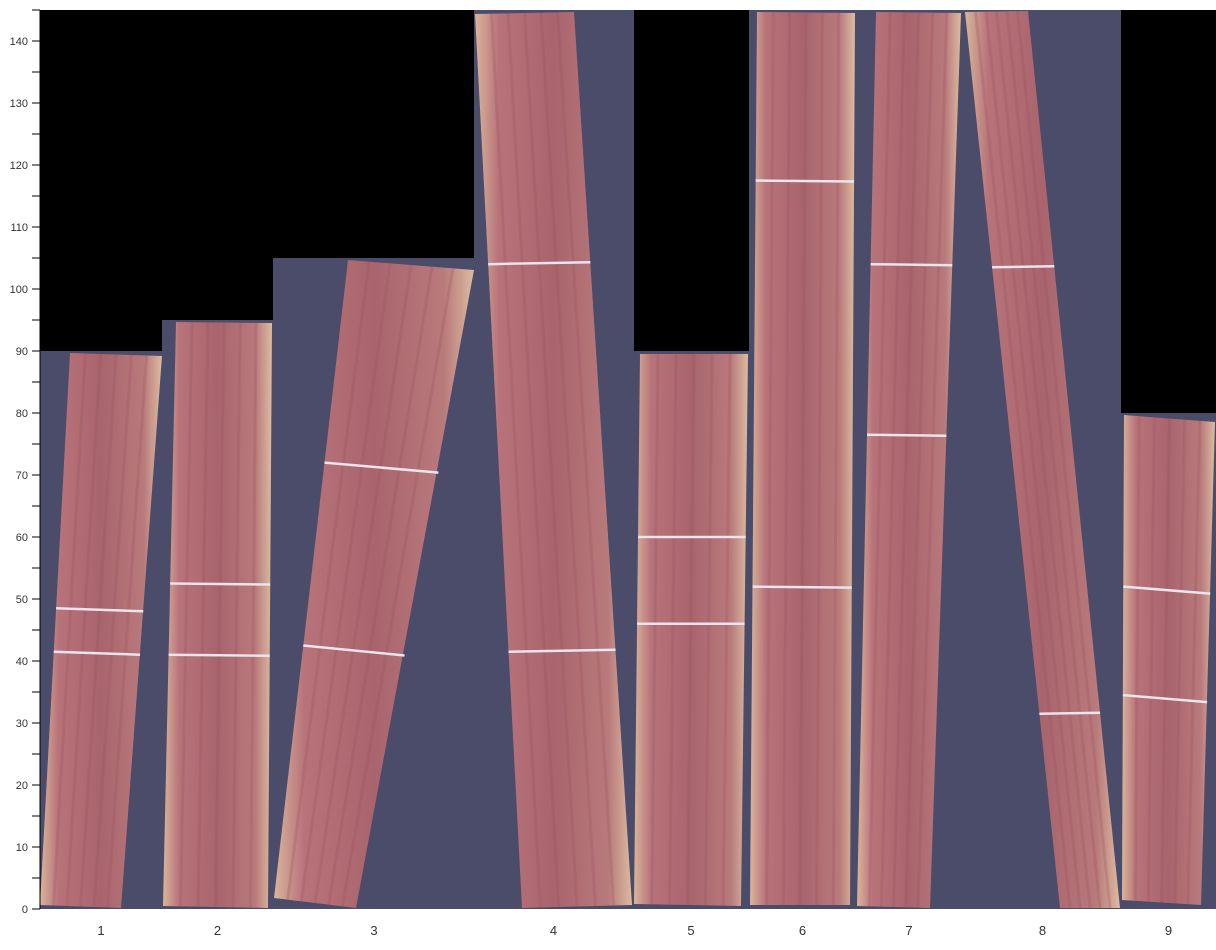  What do you see at coordinates (22, 600) in the screenshot?
I see `y-tick-label: 50` at bounding box center [22, 600].